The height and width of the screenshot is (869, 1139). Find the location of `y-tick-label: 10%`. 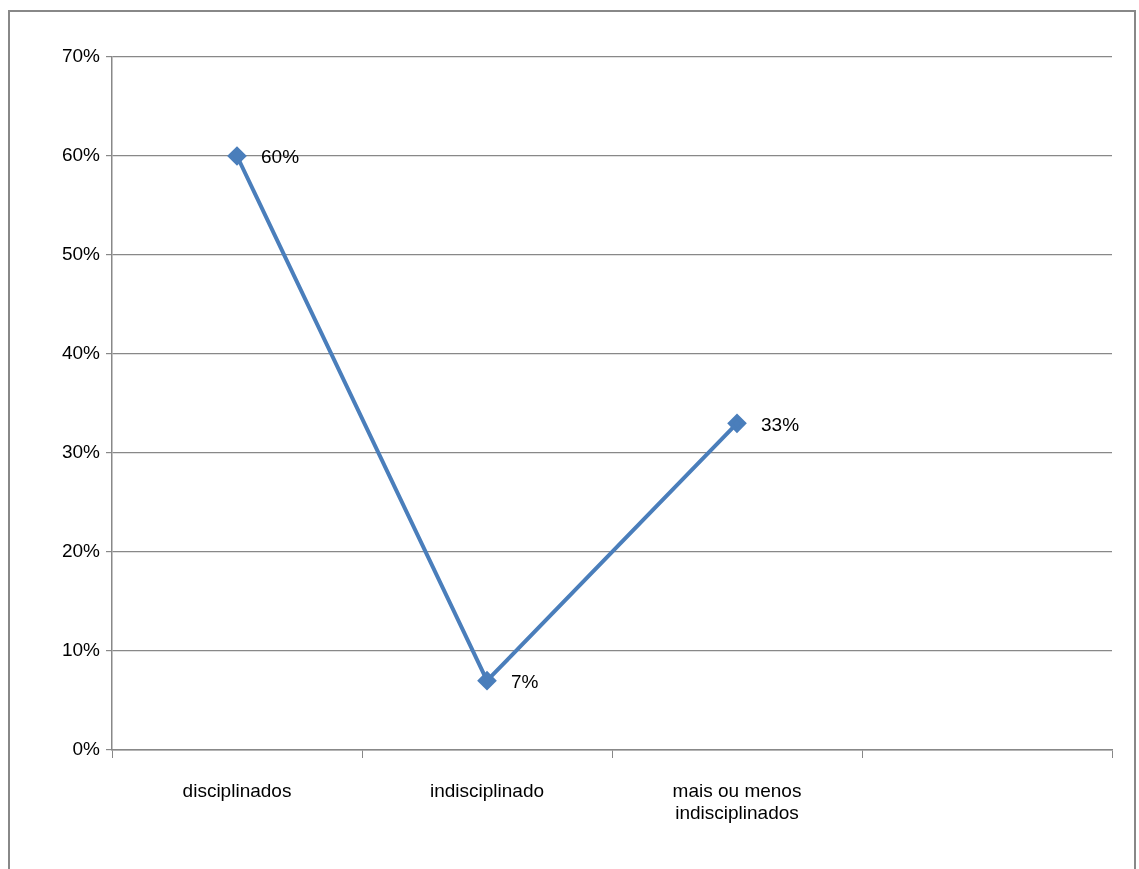

y-tick-label: 10% is located at coordinates (81, 650).